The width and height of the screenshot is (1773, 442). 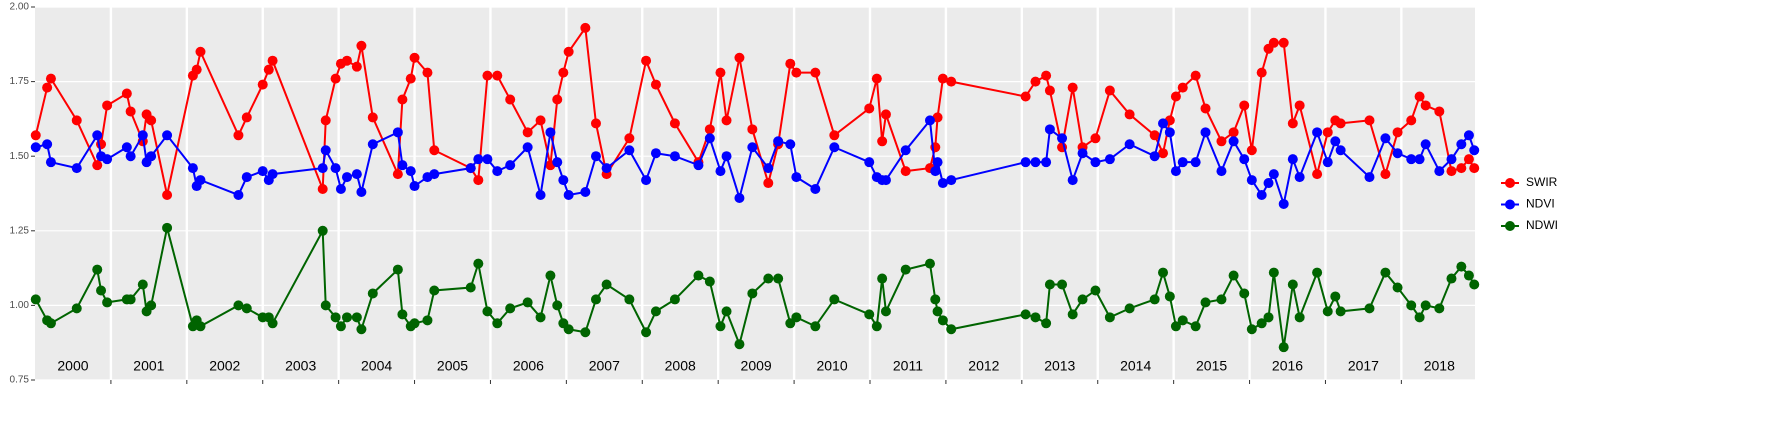 What do you see at coordinates (756, 366) in the screenshot?
I see `year-label: 2009` at bounding box center [756, 366].